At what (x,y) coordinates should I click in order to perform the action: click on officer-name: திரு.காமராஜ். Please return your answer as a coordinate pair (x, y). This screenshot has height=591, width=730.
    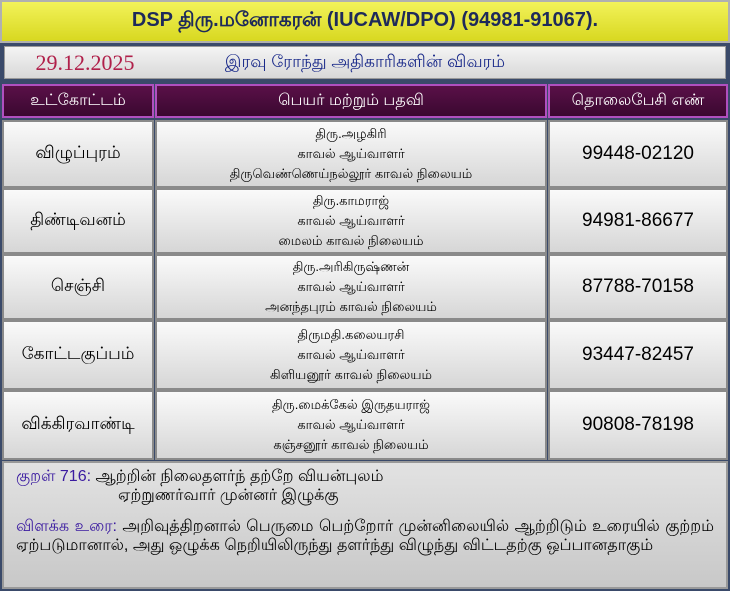
    Looking at the image, I should click on (351, 200).